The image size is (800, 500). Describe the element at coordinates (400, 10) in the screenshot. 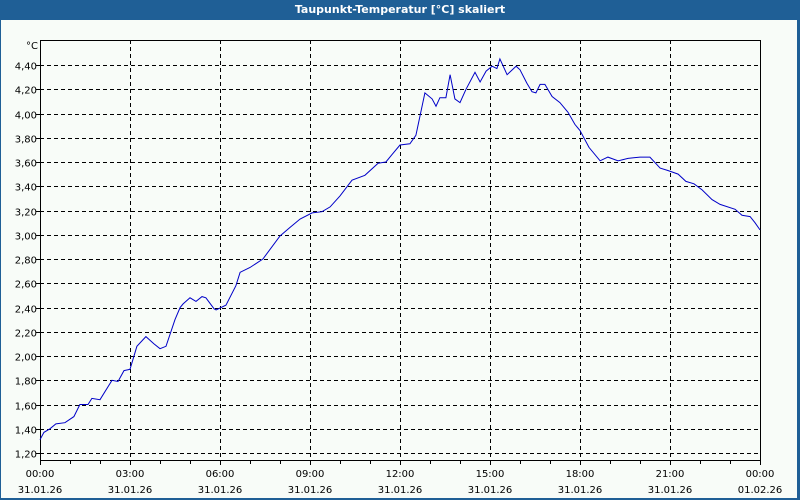

I see `chart-title: Taupunkt-Temperatur [°C] skaliert` at that location.